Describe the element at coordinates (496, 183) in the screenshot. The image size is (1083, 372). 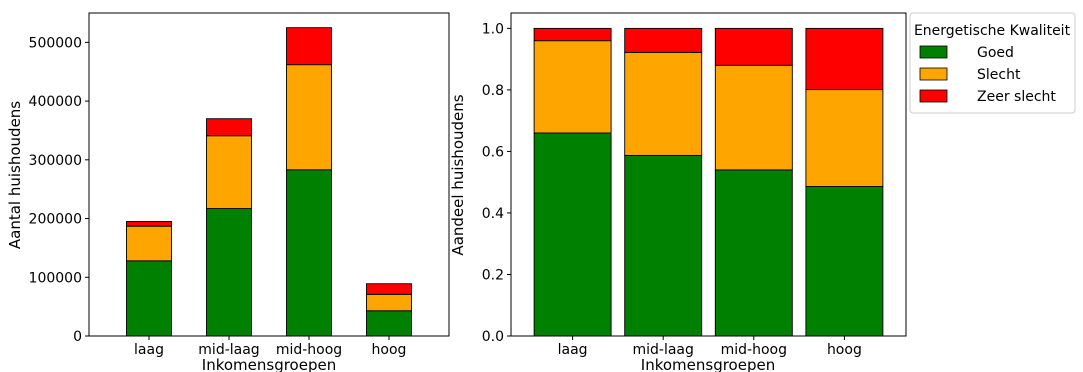
I see `y-ticks: 0.0 0.2 0.4 0.6 0.8 1.0` at that location.